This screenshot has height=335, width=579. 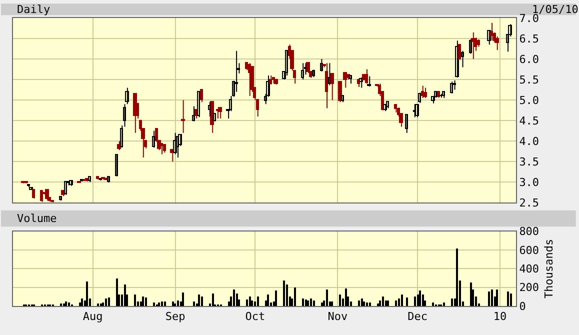 I want to click on y-tick-label: 2.5, so click(x=529, y=203).